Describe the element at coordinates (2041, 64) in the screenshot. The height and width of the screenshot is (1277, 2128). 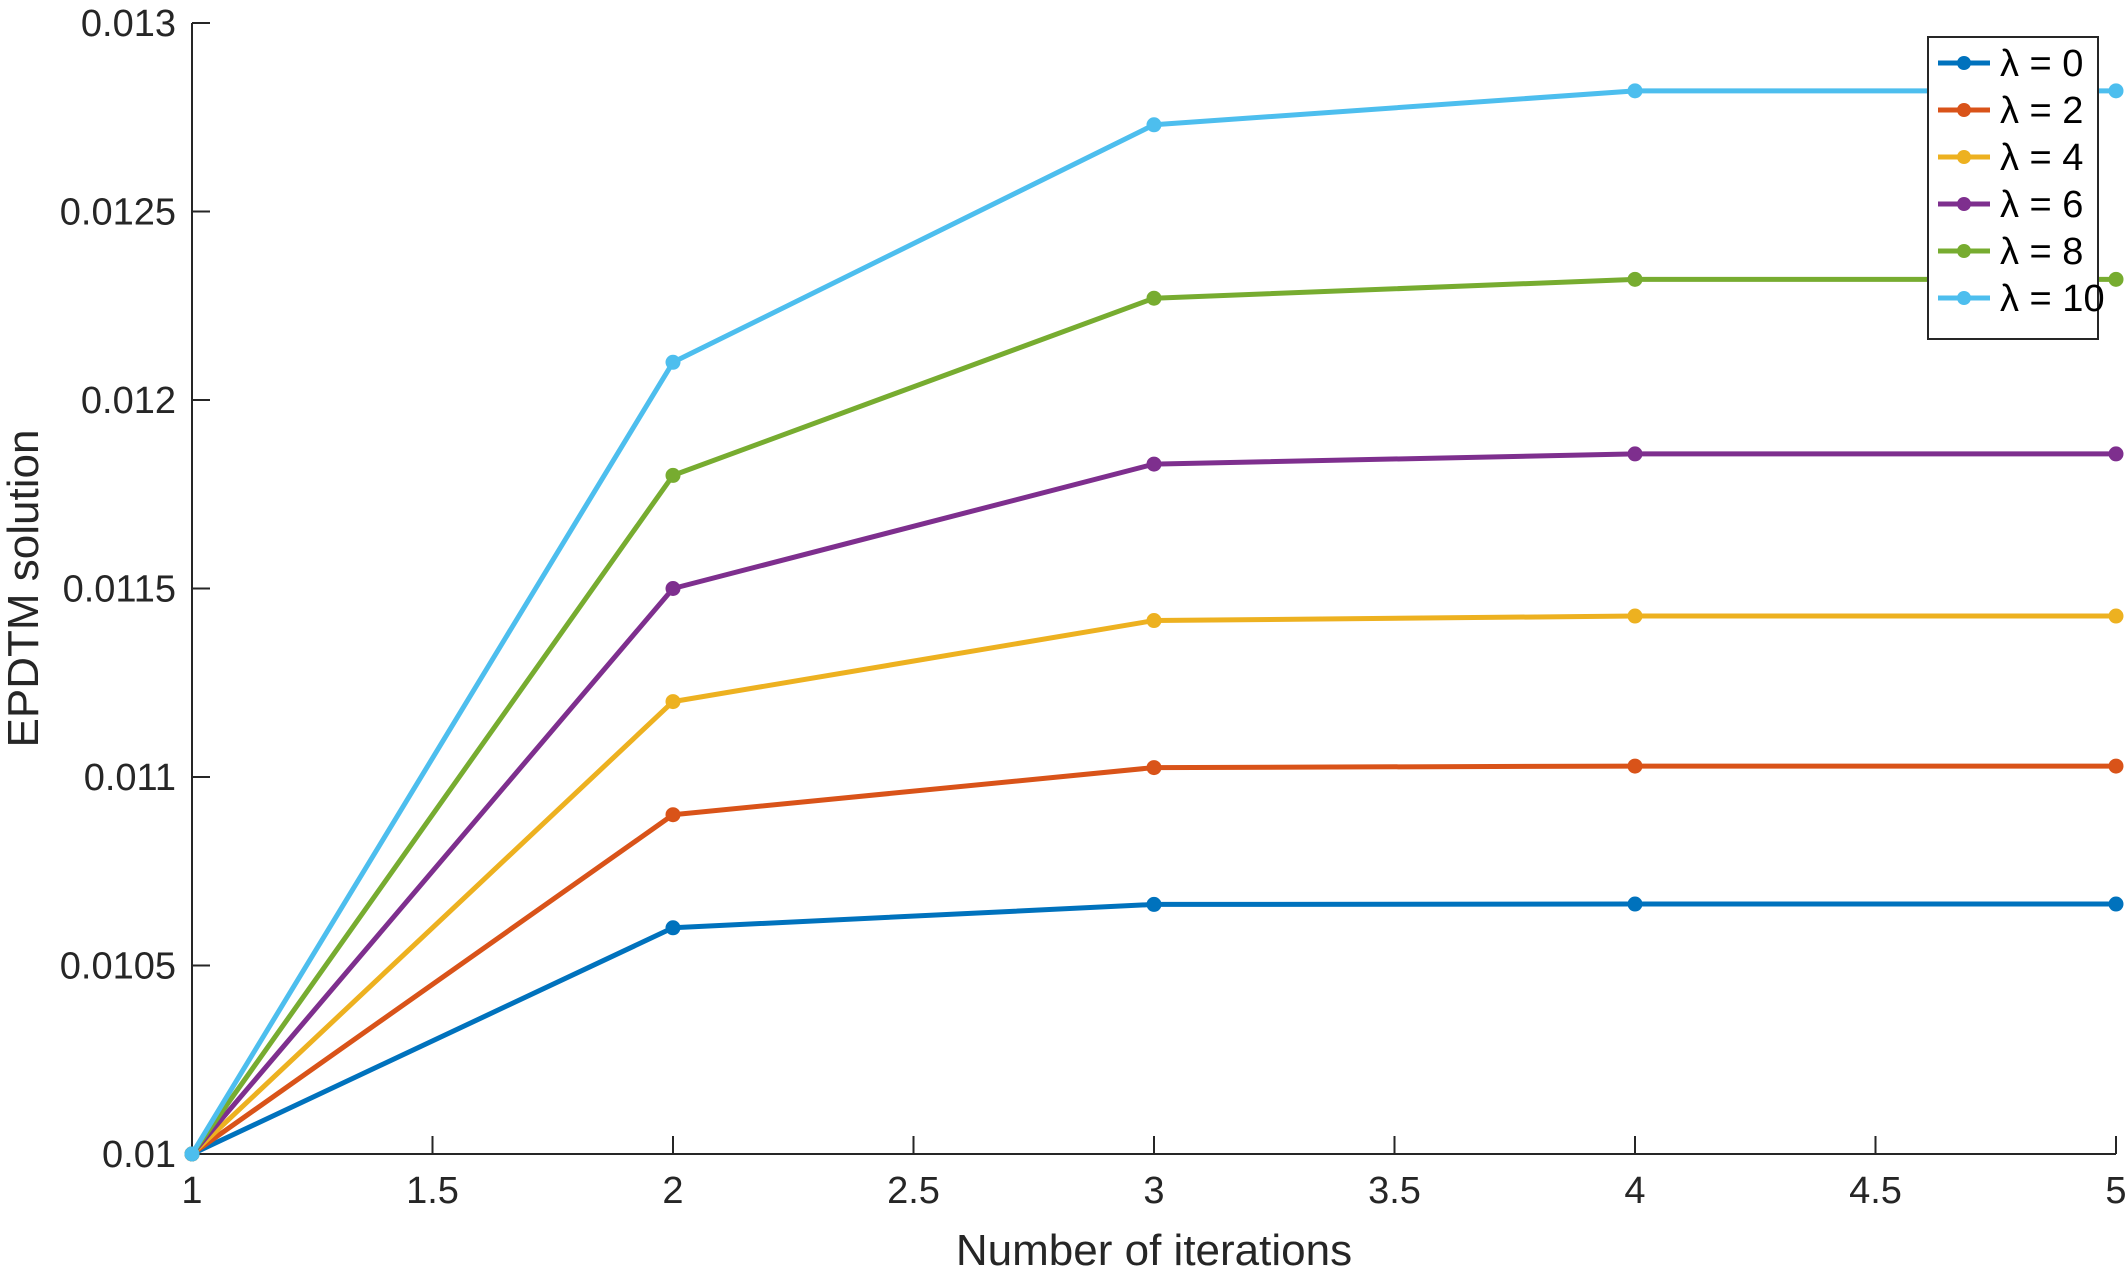
I see `legend-label: λ = 0` at that location.